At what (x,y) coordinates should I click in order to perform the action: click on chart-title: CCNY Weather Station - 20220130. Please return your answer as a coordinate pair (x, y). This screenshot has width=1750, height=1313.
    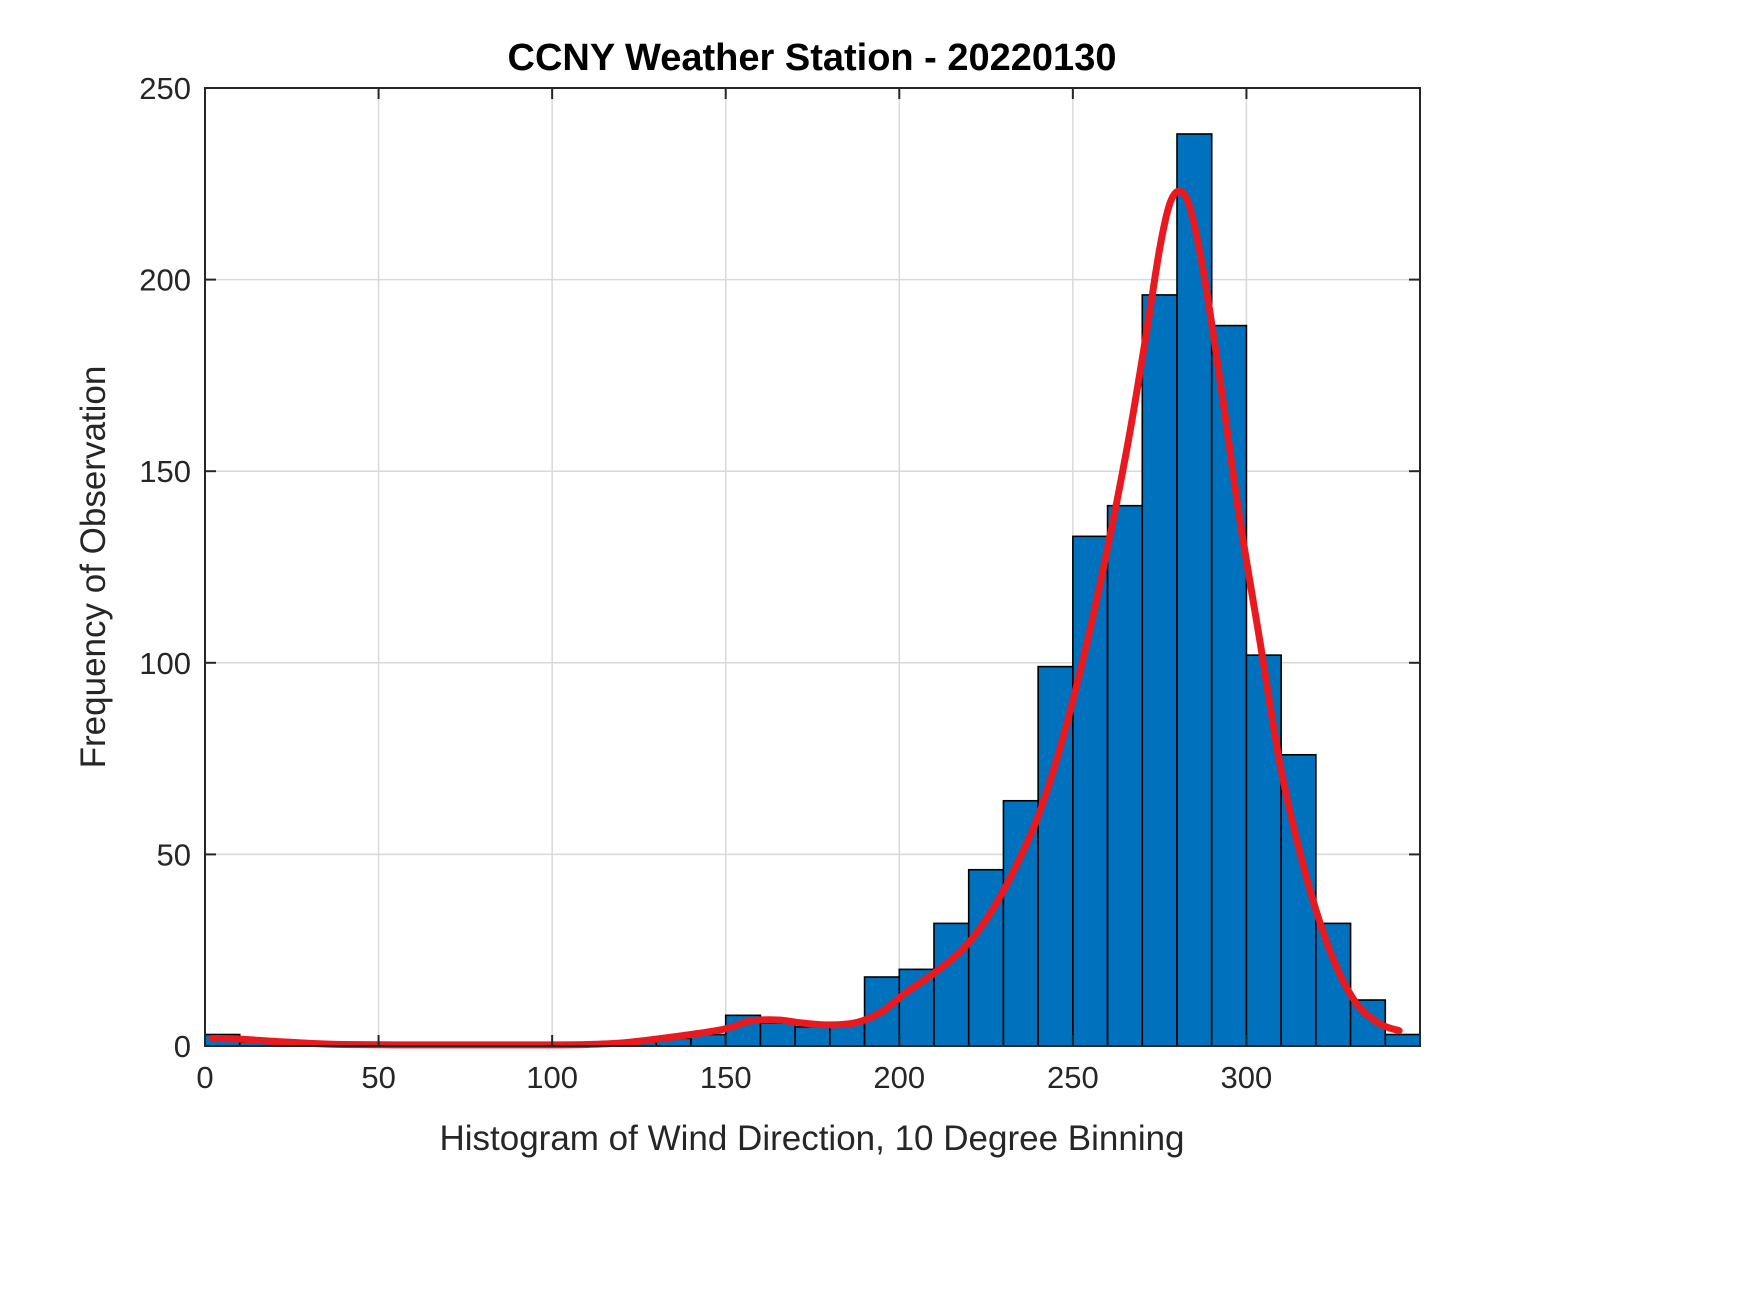
    Looking at the image, I should click on (812, 58).